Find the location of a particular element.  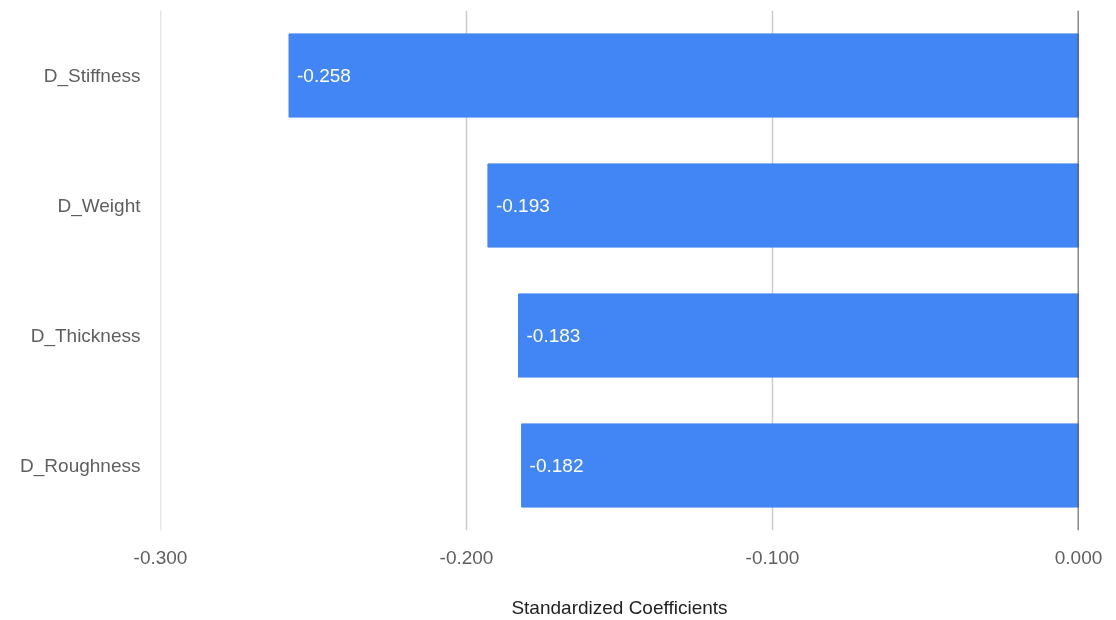

y-tick-label: D_Thickness is located at coordinates (85, 336).